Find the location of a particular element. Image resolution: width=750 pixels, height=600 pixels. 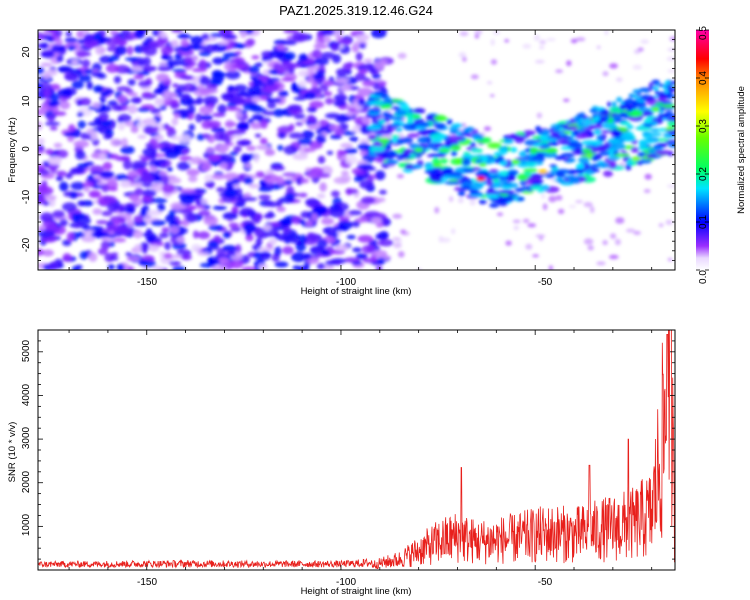

snr-ytick-label: 4000 is located at coordinates (26, 394).